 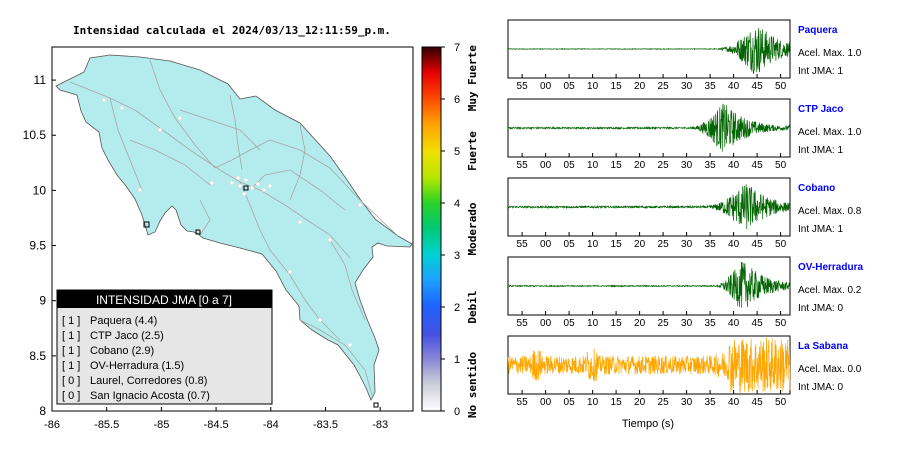 I want to click on map-y-tick-label: 10.5, so click(x=35, y=135).